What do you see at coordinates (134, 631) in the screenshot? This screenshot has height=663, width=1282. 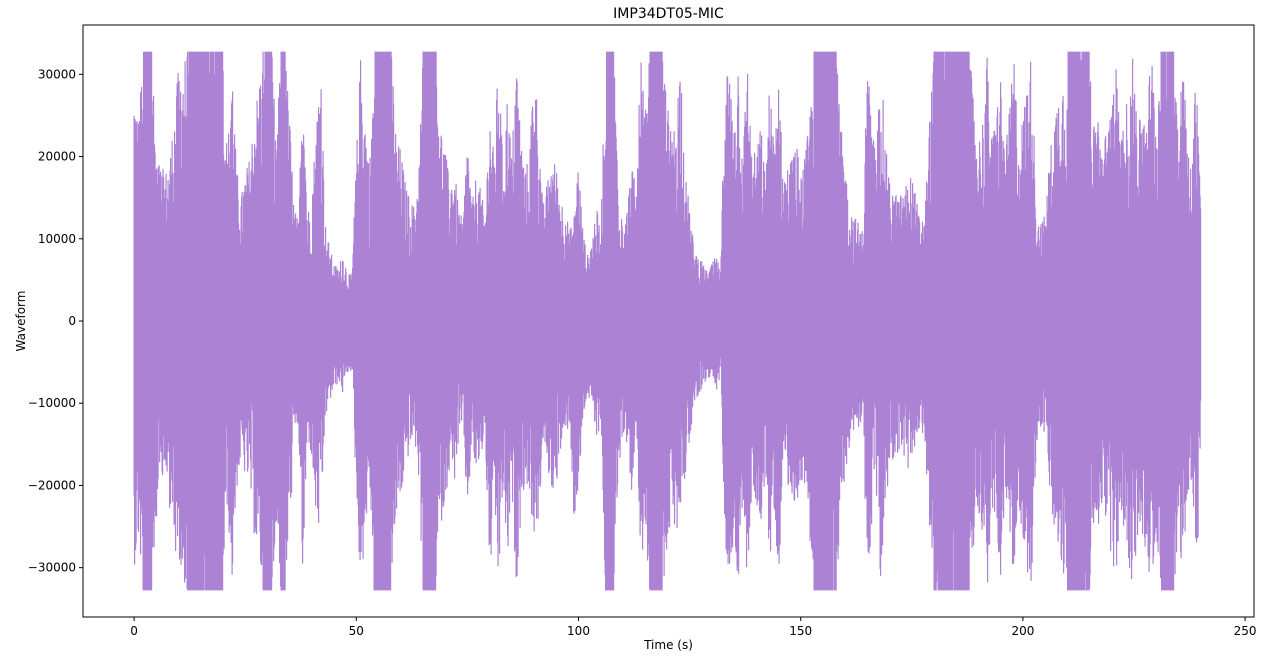 I see `x-tick-label: 0` at bounding box center [134, 631].